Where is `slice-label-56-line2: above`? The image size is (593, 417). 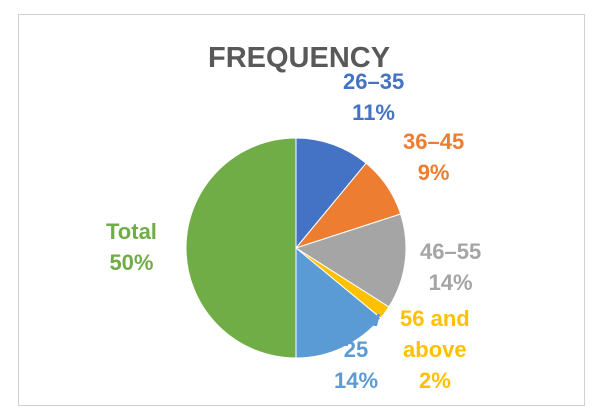
slice-label-56-line2: above is located at coordinates (435, 349).